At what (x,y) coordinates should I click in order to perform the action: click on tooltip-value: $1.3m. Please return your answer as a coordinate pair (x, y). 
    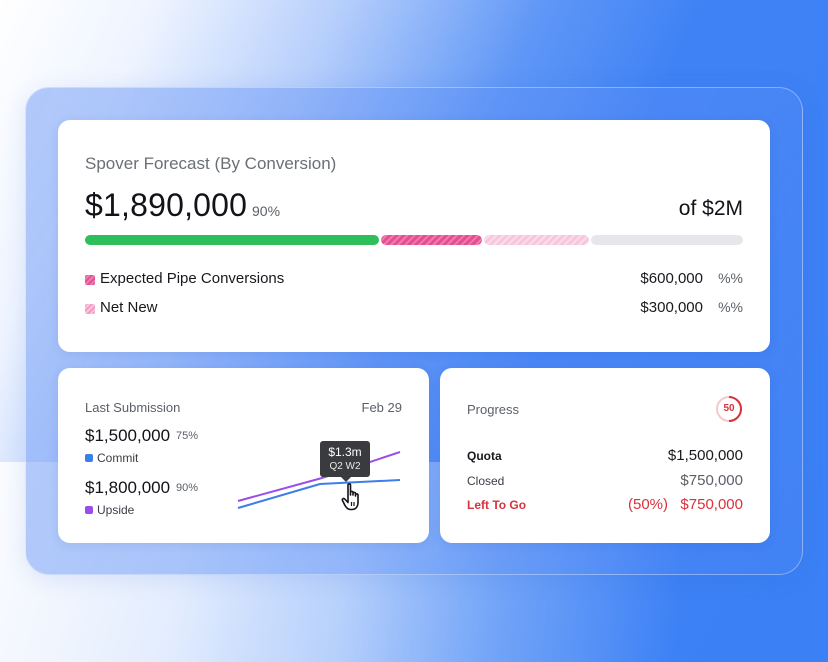
    Looking at the image, I should click on (345, 452).